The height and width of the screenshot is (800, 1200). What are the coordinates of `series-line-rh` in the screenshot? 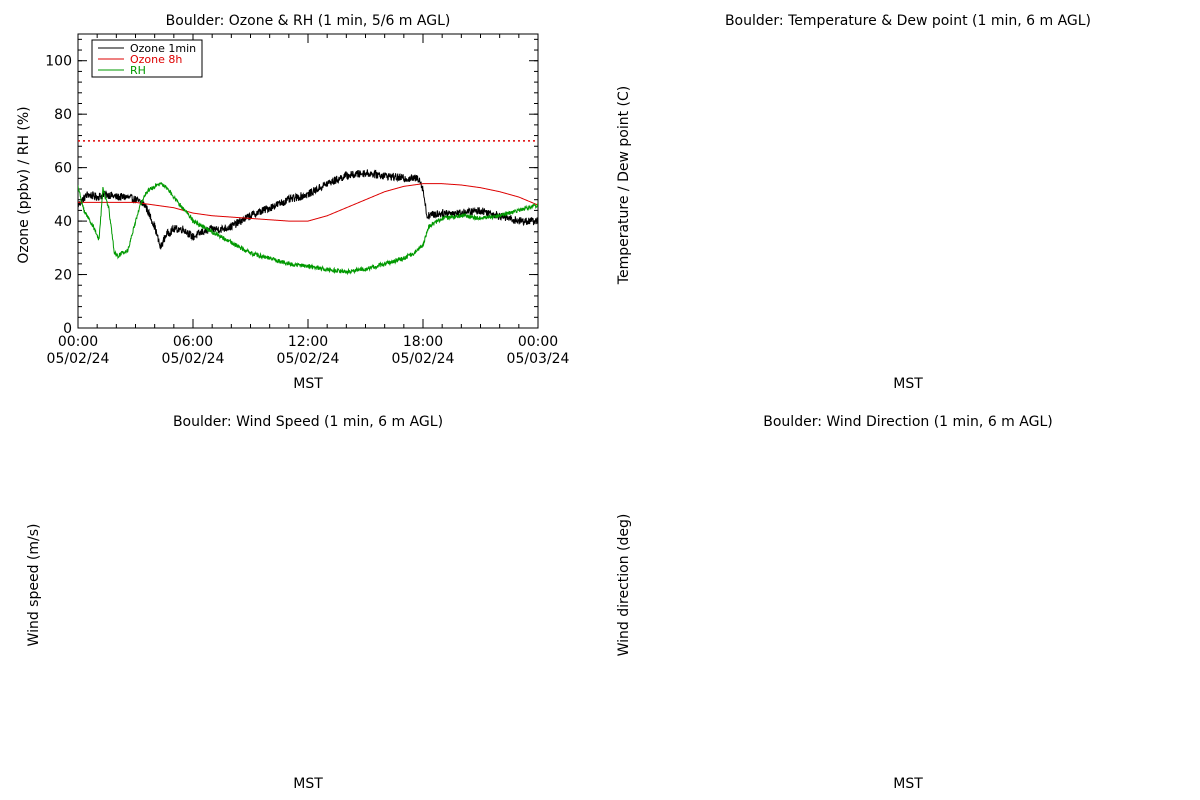 It's located at (308, 229).